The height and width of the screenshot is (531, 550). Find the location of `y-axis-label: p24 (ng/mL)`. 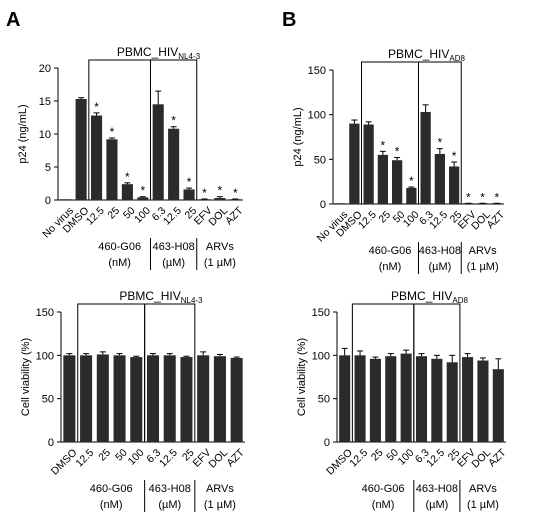

y-axis-label: p24 (ng/mL) is located at coordinates (23, 133).